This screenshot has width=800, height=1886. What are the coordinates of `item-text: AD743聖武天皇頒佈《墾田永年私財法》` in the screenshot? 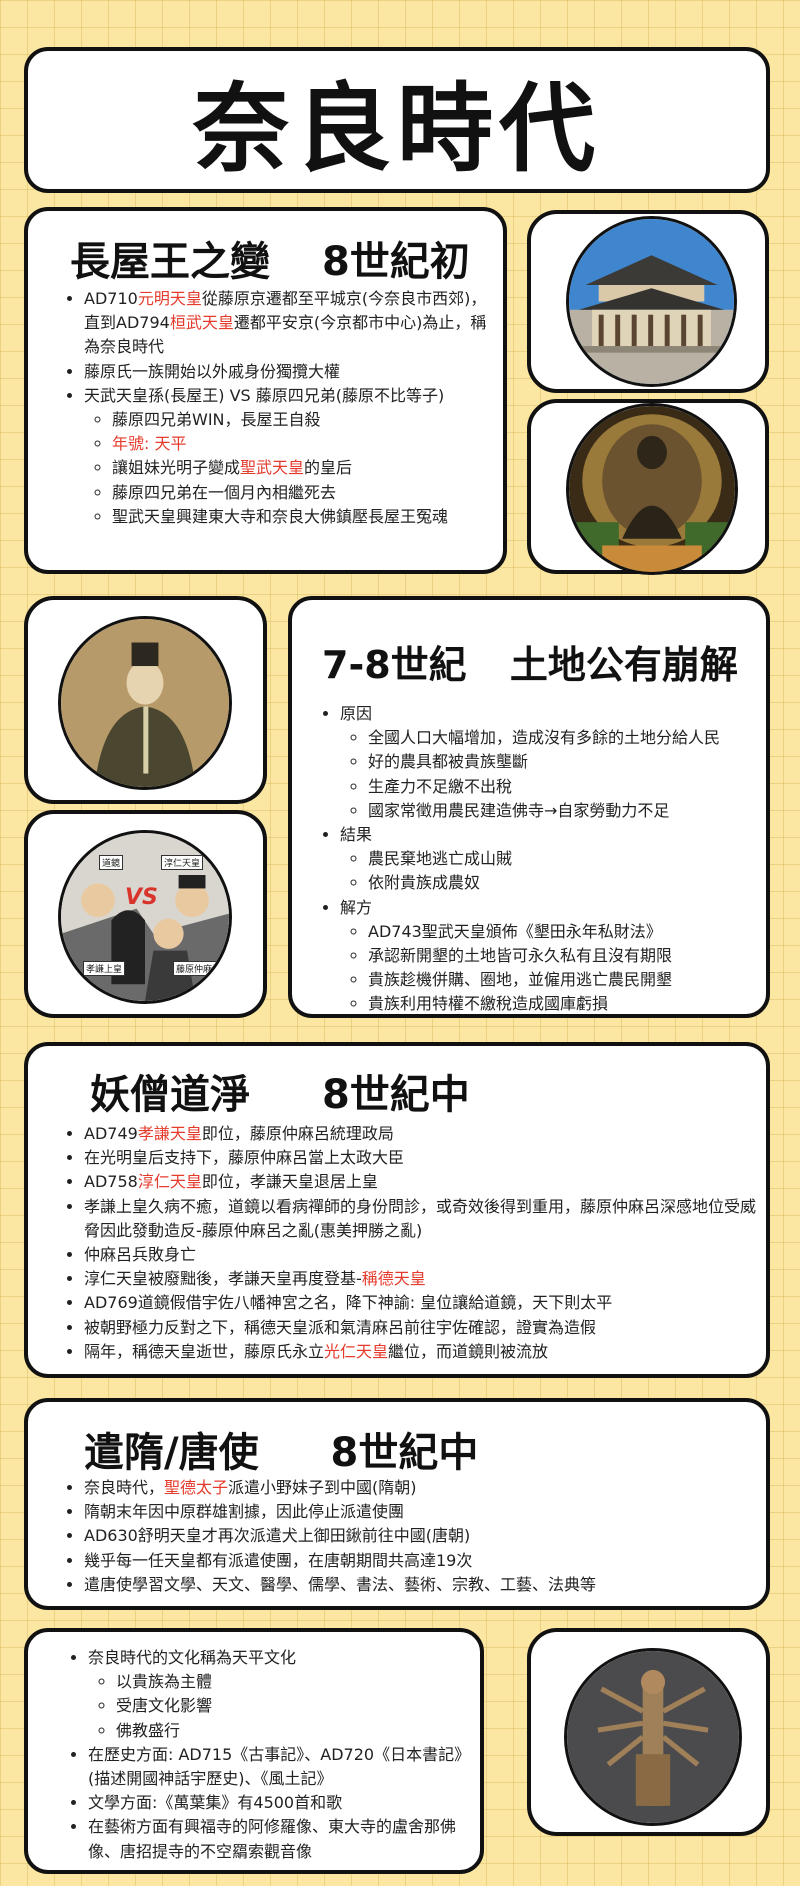 It's located at (515, 931).